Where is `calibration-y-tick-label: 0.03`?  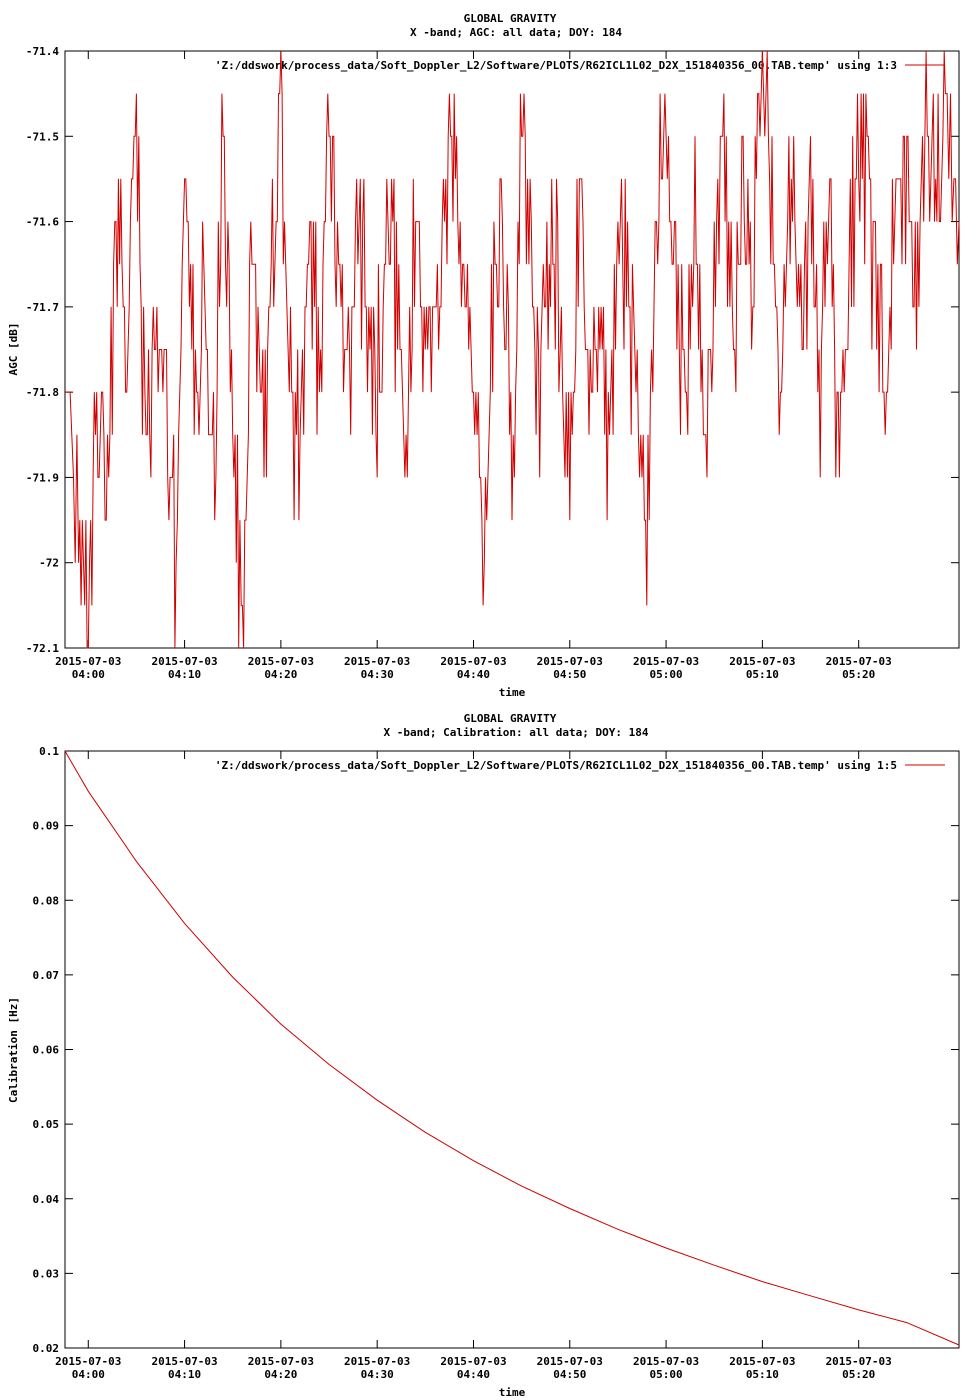
calibration-y-tick-label: 0.03 is located at coordinates (46, 1273).